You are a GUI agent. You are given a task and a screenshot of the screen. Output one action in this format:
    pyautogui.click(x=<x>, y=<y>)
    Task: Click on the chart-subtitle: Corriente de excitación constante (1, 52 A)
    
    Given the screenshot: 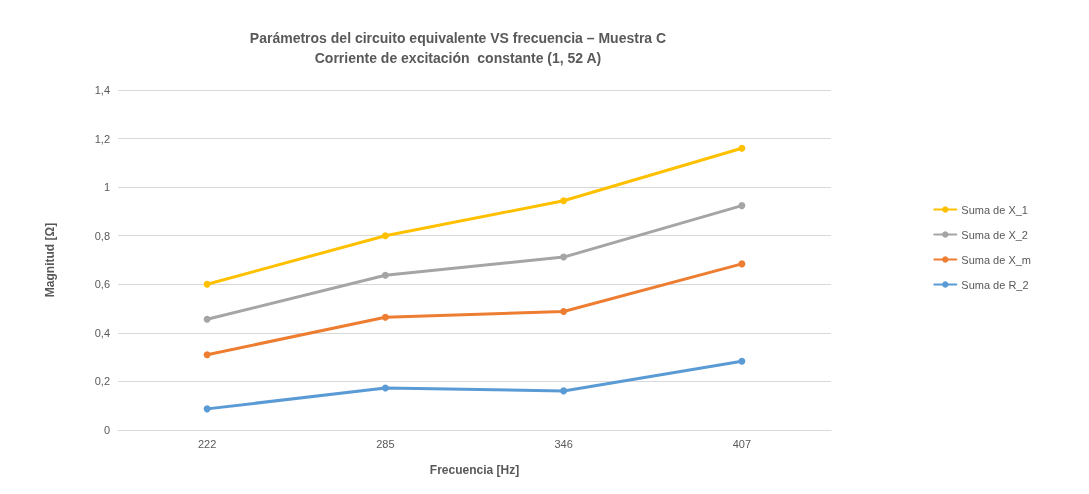 What is the action you would take?
    pyautogui.click(x=458, y=58)
    